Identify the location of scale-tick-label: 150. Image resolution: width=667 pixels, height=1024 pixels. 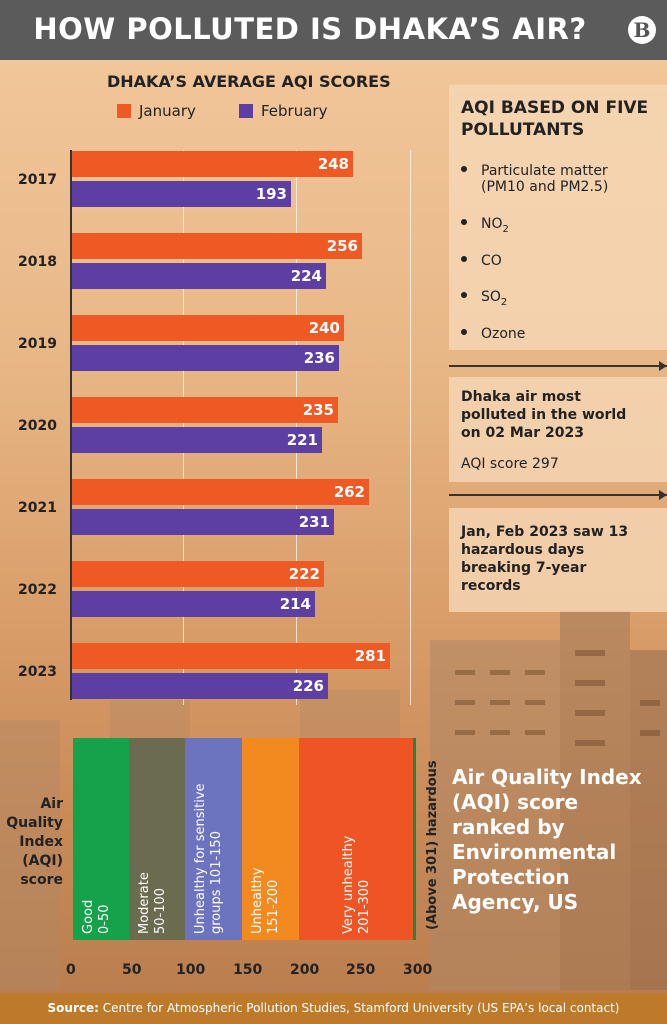
(248, 970).